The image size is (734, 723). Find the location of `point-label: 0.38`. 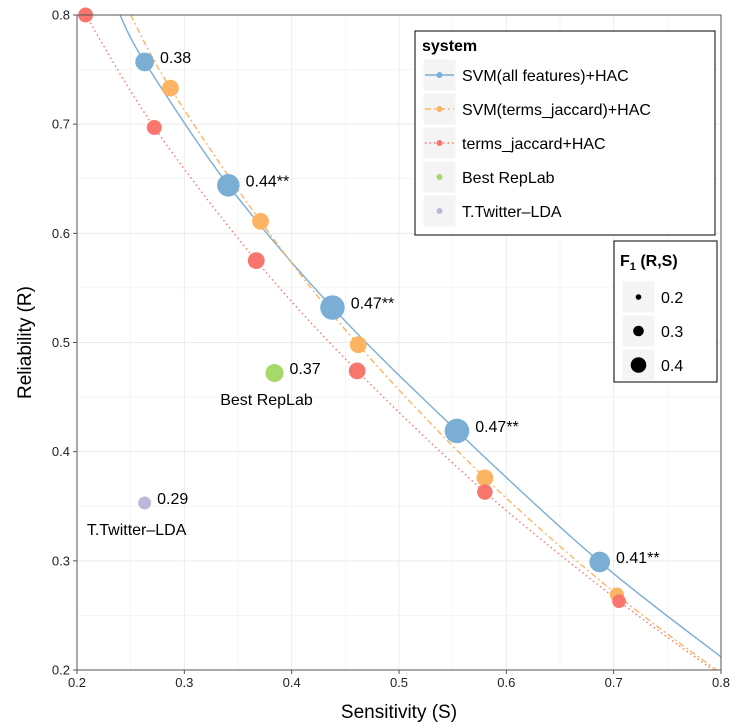

point-label: 0.38 is located at coordinates (175, 58).